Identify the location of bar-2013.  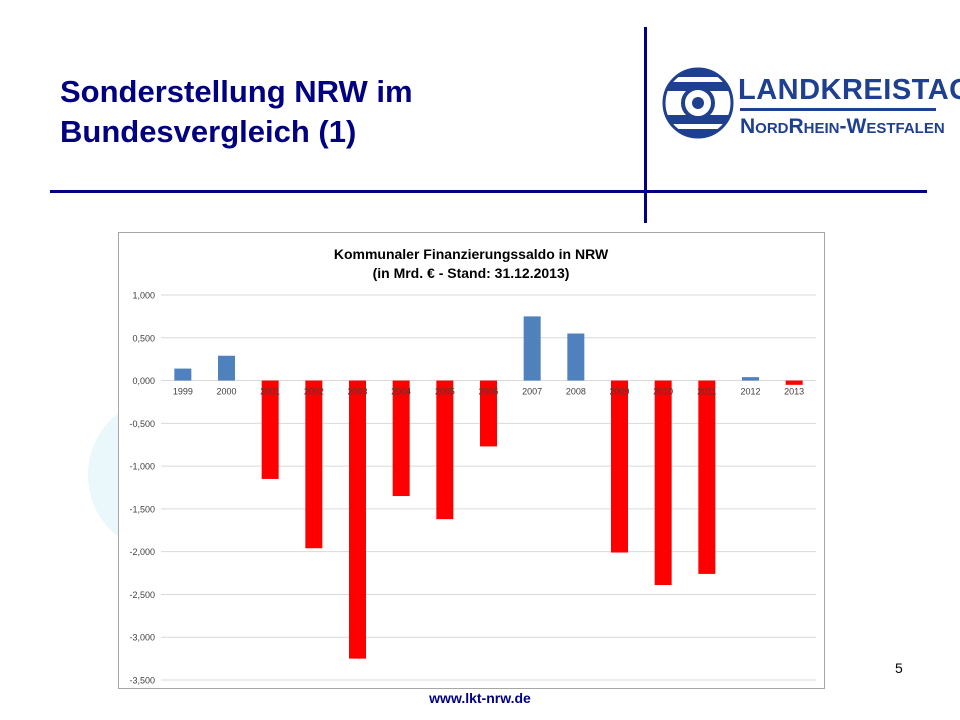
(794, 382).